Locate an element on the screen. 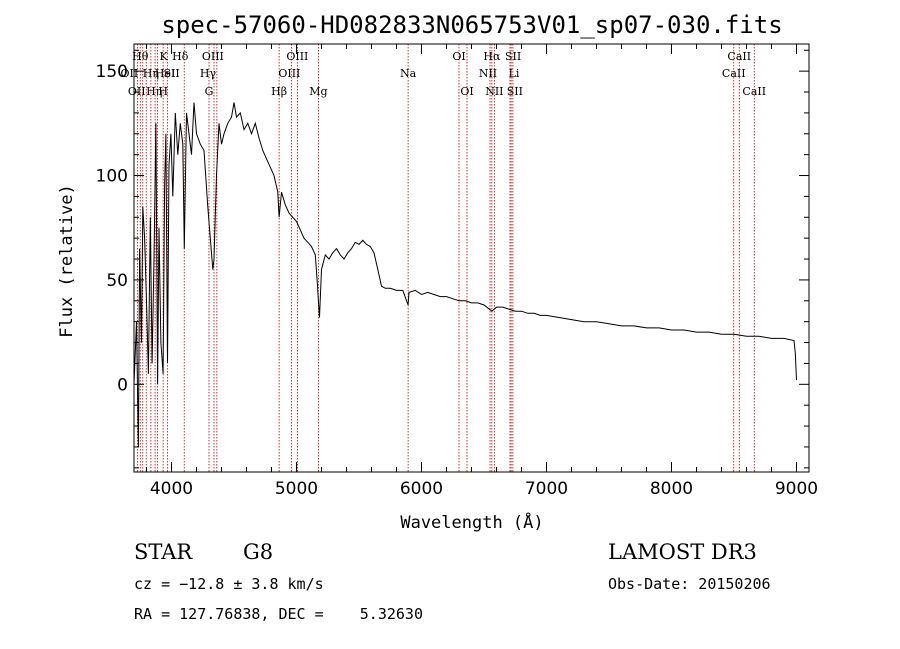 Image resolution: width=900 pixels, height=649 pixels. spectral-line-label: Hθ is located at coordinates (140, 56).